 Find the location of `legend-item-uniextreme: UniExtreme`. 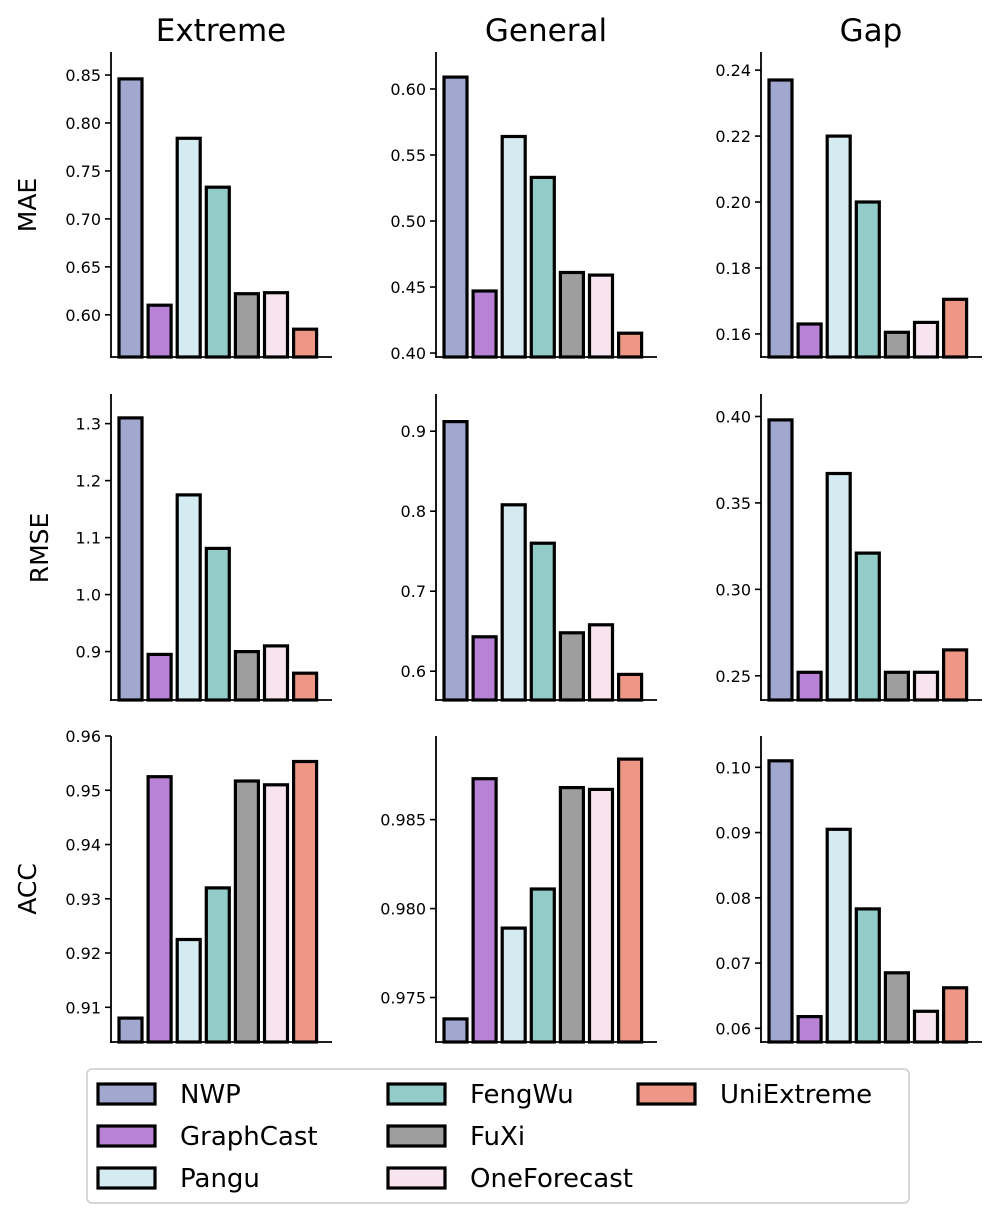

legend-item-uniextreme: UniExtreme is located at coordinates (754, 1095).